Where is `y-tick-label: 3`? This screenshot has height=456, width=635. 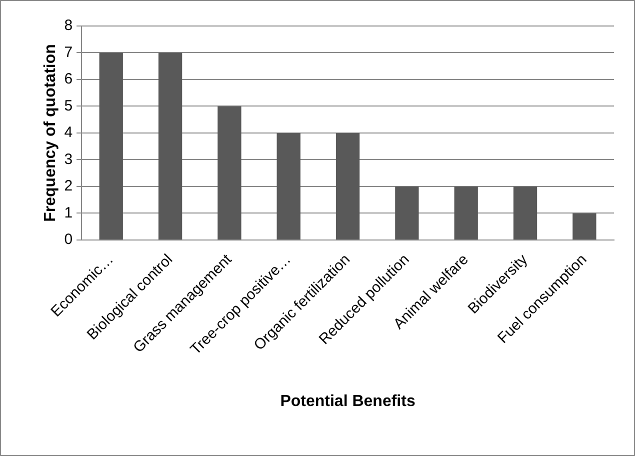 y-tick-label: 3 is located at coordinates (68, 159).